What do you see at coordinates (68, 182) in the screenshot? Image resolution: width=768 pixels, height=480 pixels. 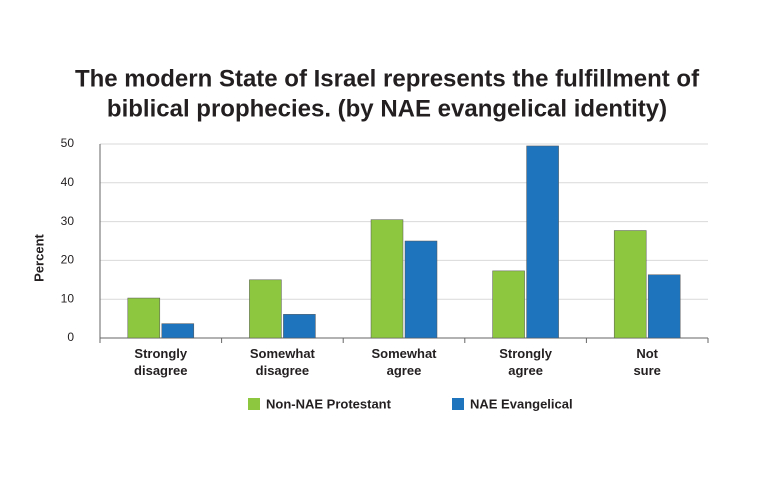 I see `y-tick-label: 40` at bounding box center [68, 182].